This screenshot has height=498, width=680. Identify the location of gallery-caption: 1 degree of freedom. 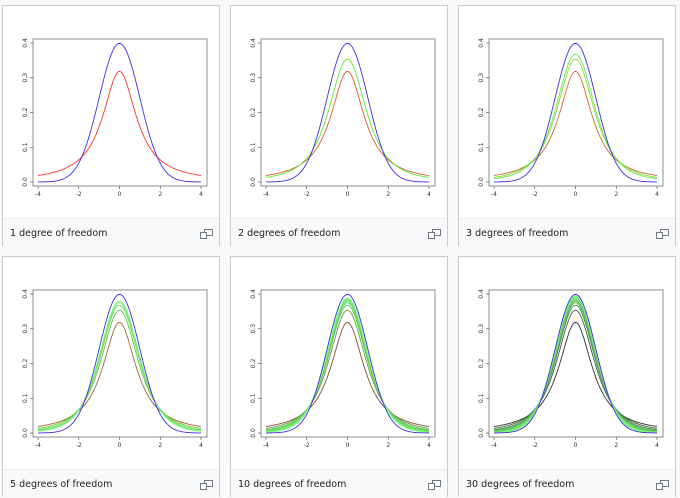
(111, 232).